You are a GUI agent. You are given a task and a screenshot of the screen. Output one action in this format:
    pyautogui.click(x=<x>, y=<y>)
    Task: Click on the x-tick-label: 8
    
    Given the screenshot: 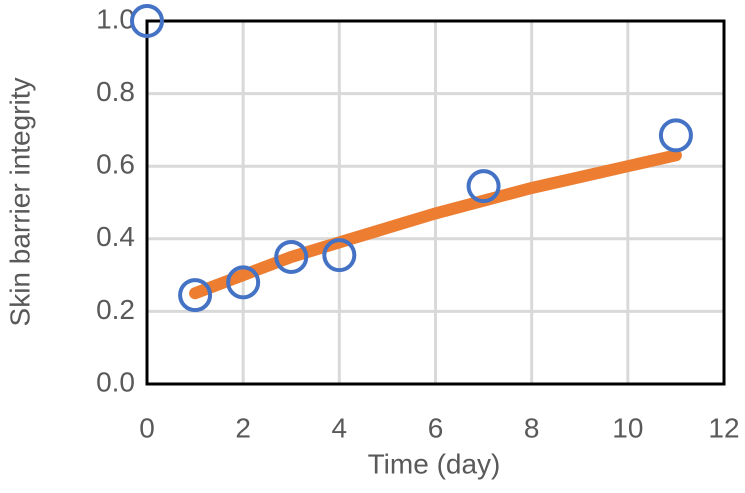 What is the action you would take?
    pyautogui.click(x=532, y=427)
    